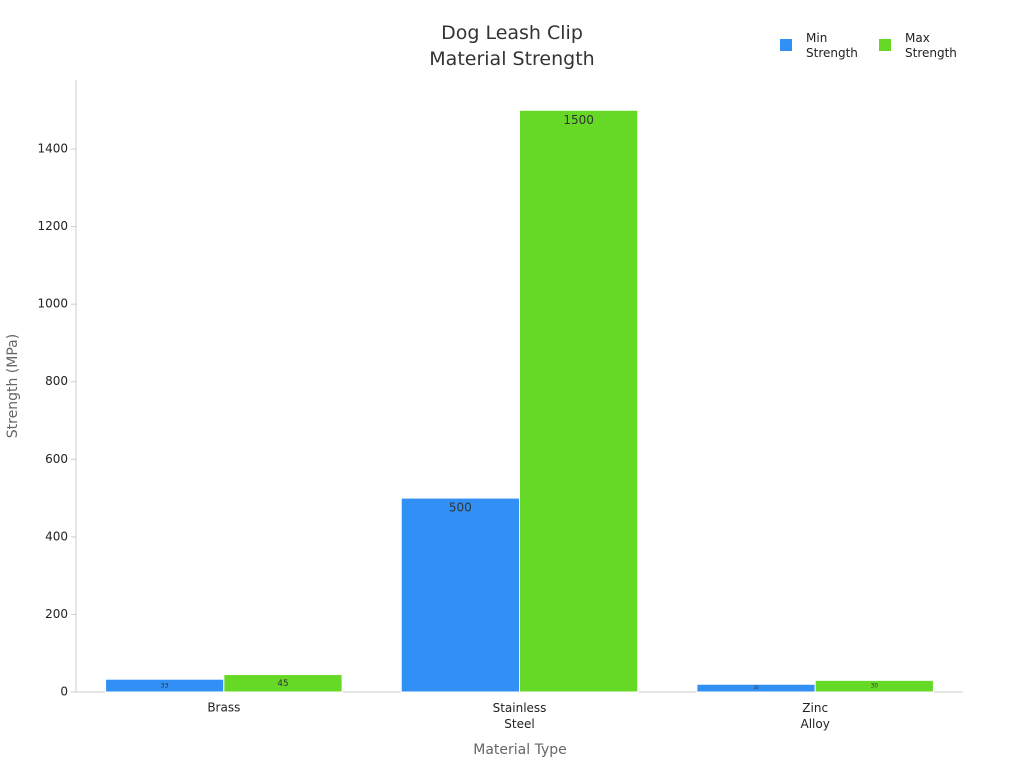 The width and height of the screenshot is (1024, 768). What do you see at coordinates (165, 686) in the screenshot?
I see `data-label: 33` at bounding box center [165, 686].